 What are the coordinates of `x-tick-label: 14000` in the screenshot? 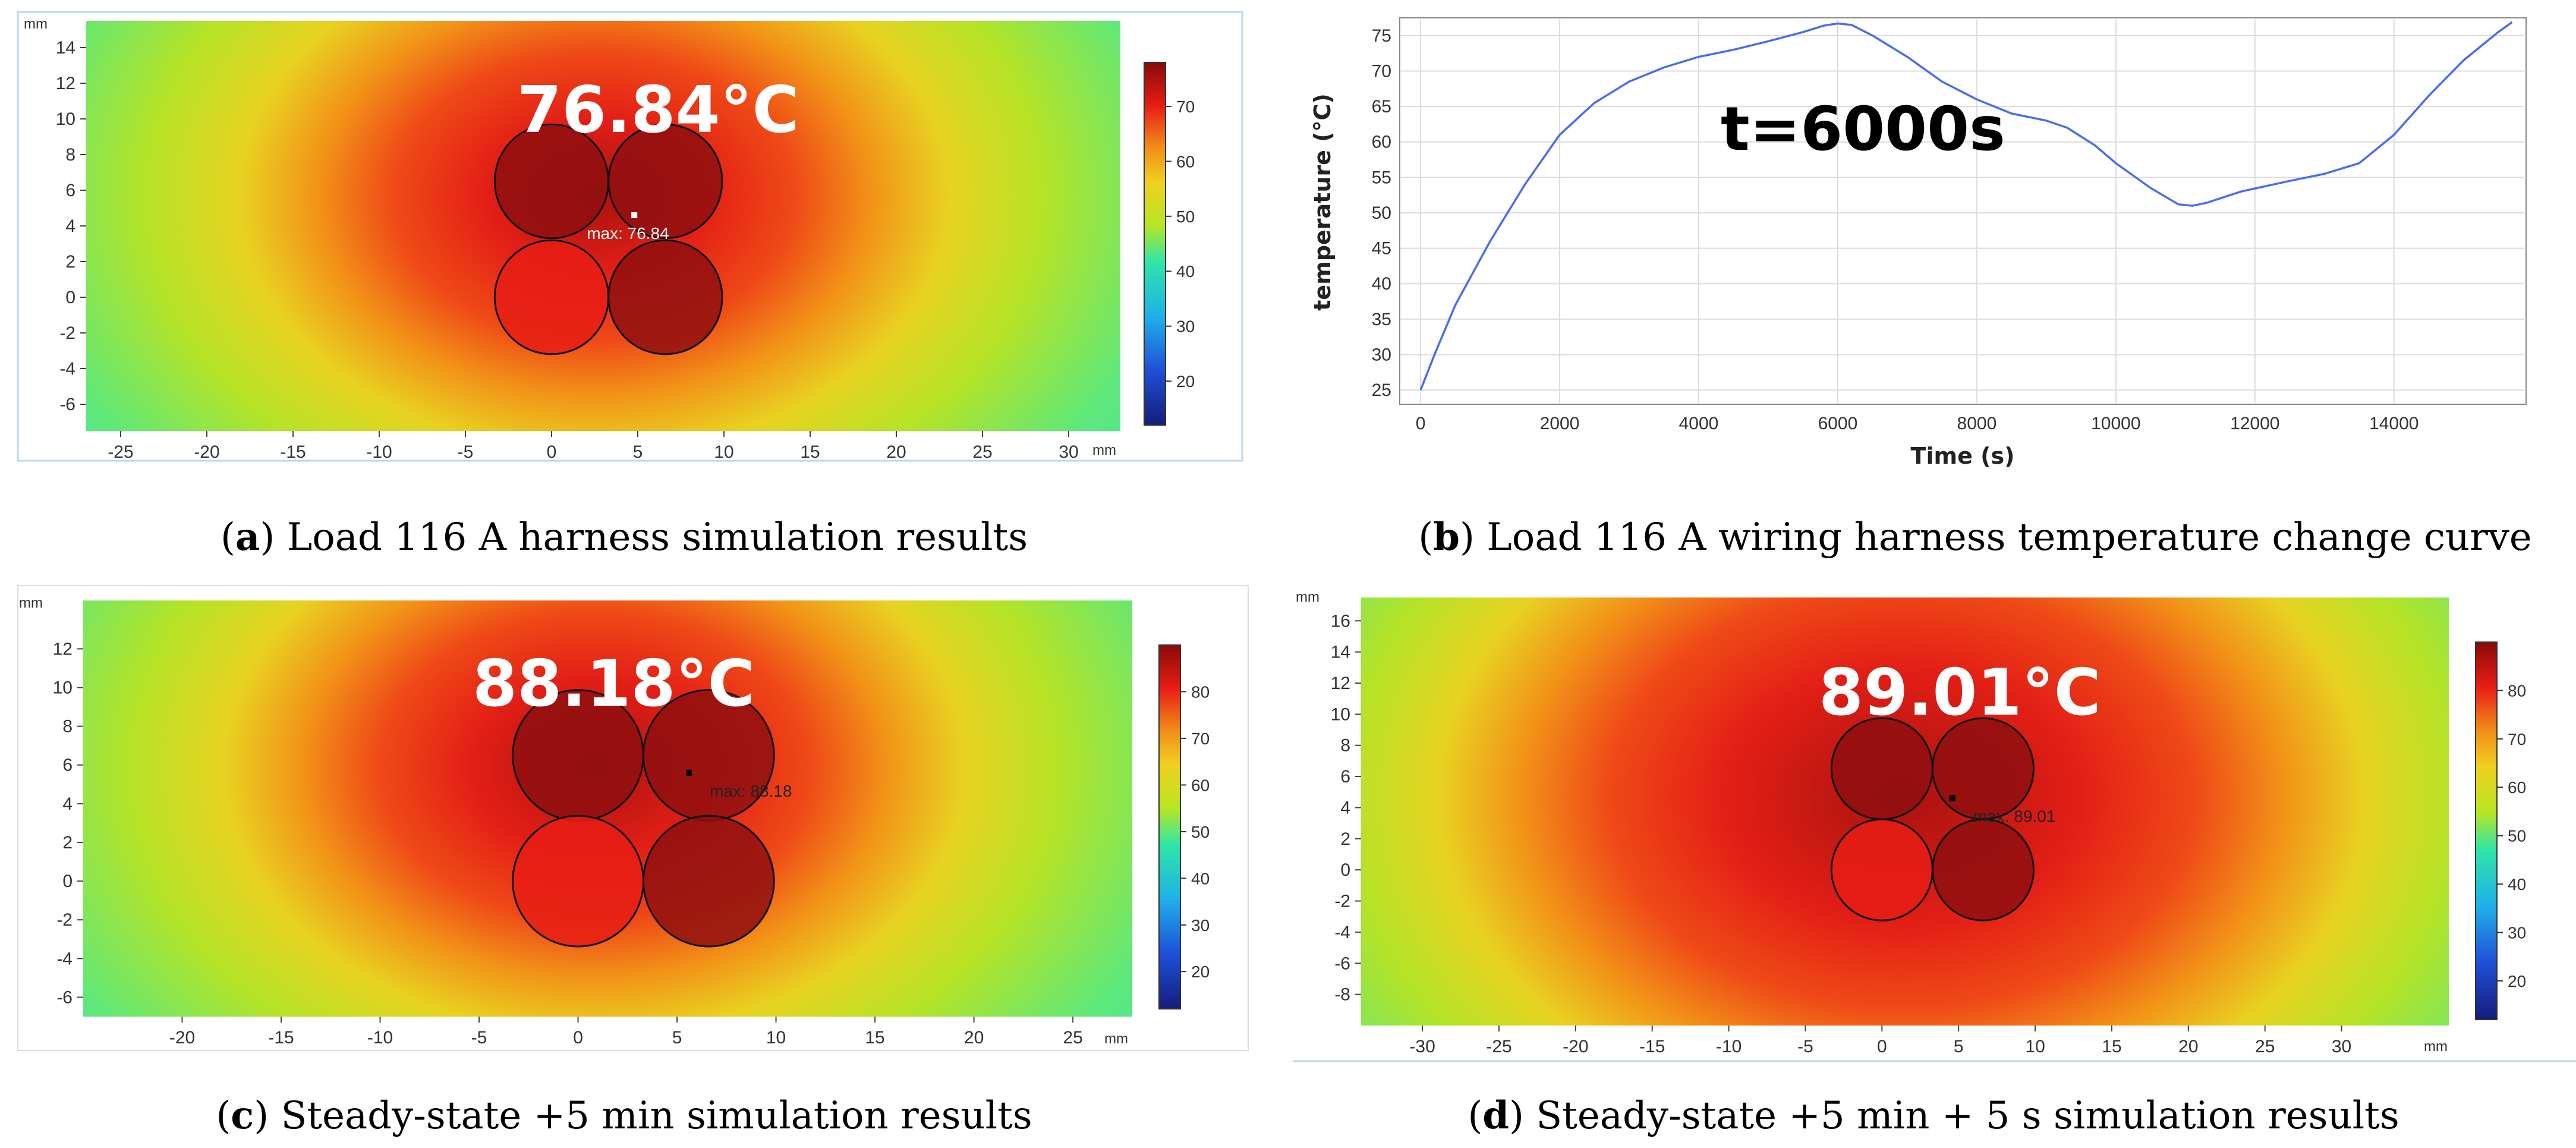 It's located at (2393, 423).